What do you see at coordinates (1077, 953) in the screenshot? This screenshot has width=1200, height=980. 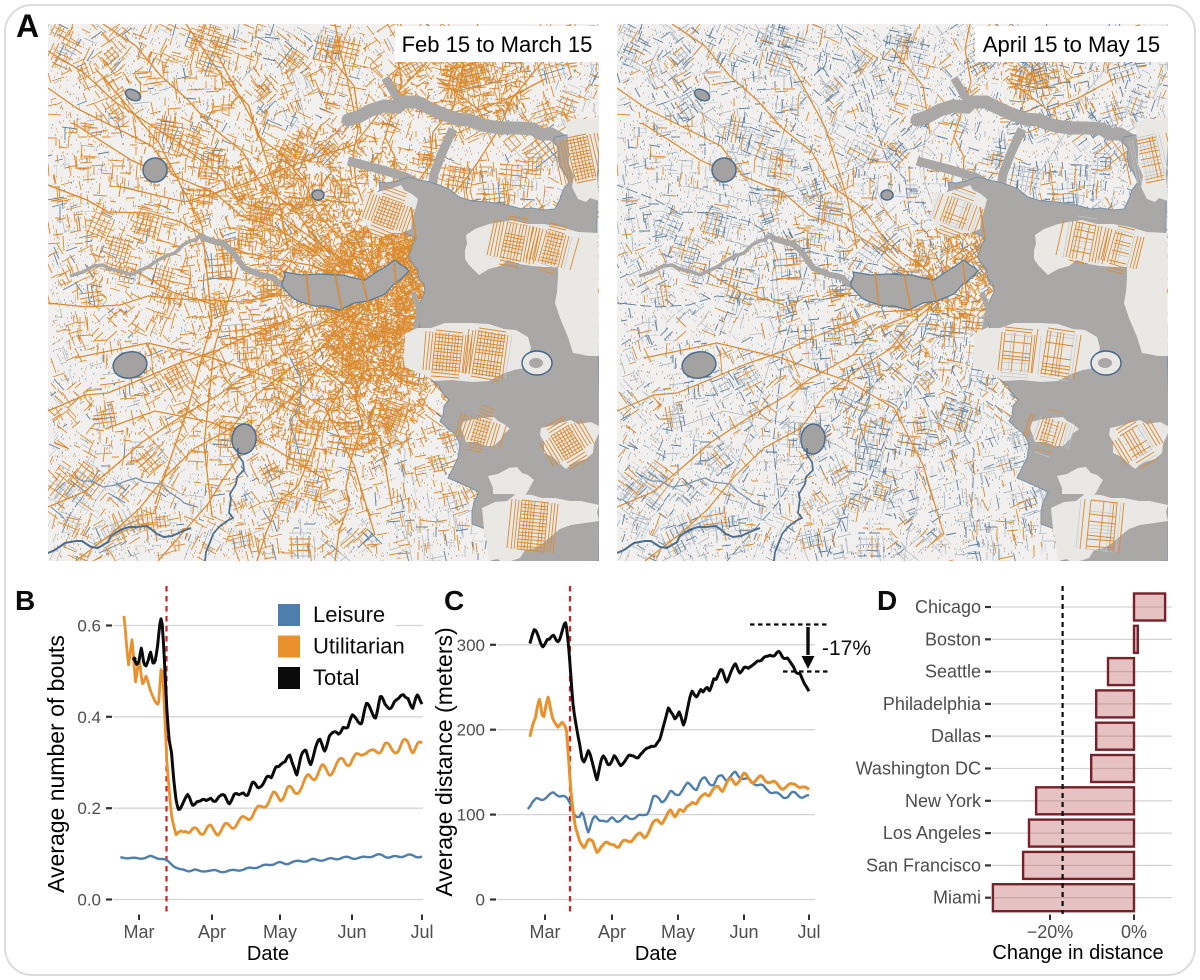 I see `svg-text: Change in distance` at bounding box center [1077, 953].